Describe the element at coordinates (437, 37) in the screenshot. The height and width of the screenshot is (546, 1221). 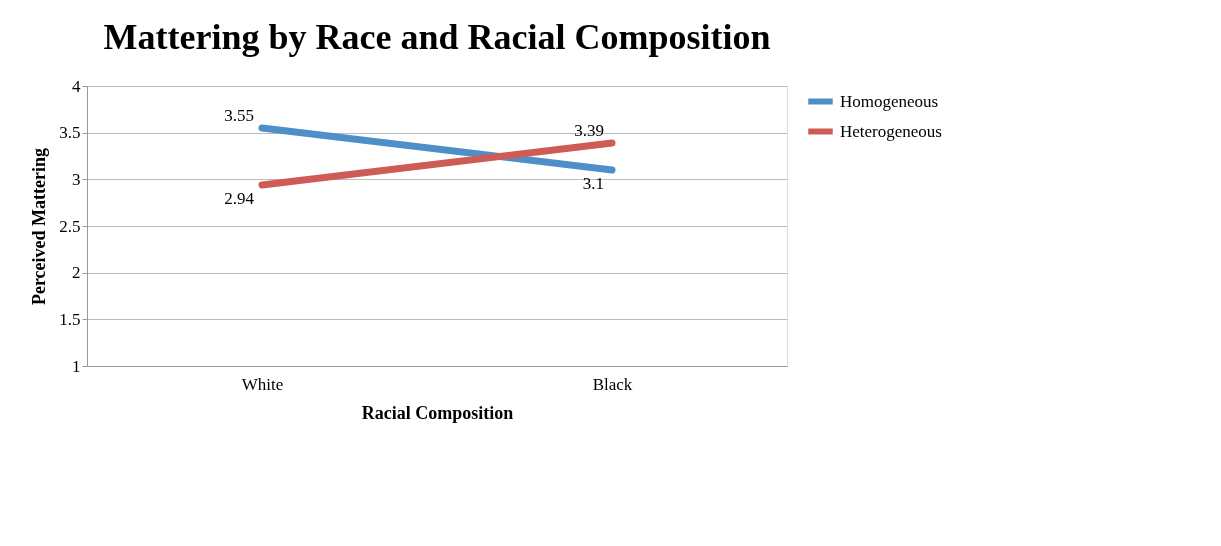
I see `chart-title: Mattering by Race and Racial Composition` at that location.